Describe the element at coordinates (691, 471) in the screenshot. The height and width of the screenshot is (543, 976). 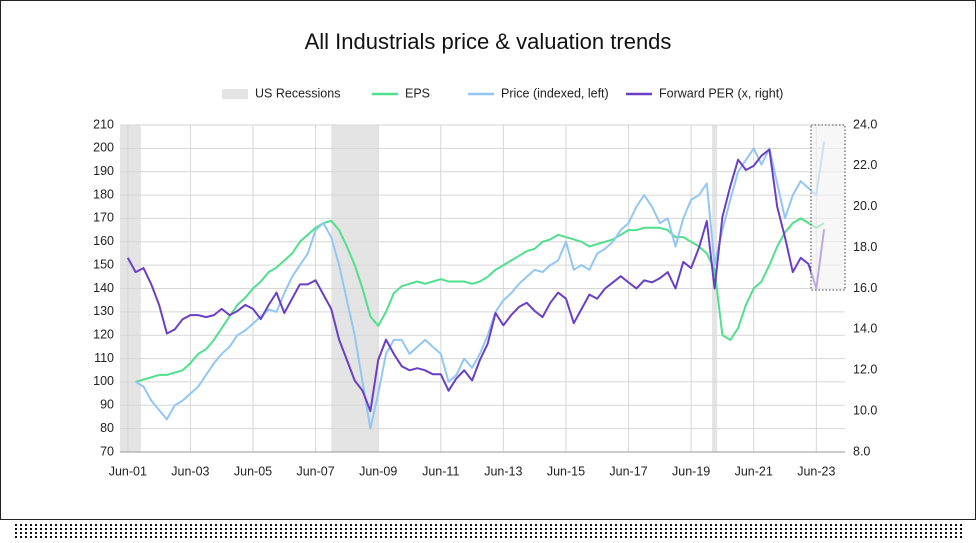
I see `x-tick-label: Jun-19` at that location.